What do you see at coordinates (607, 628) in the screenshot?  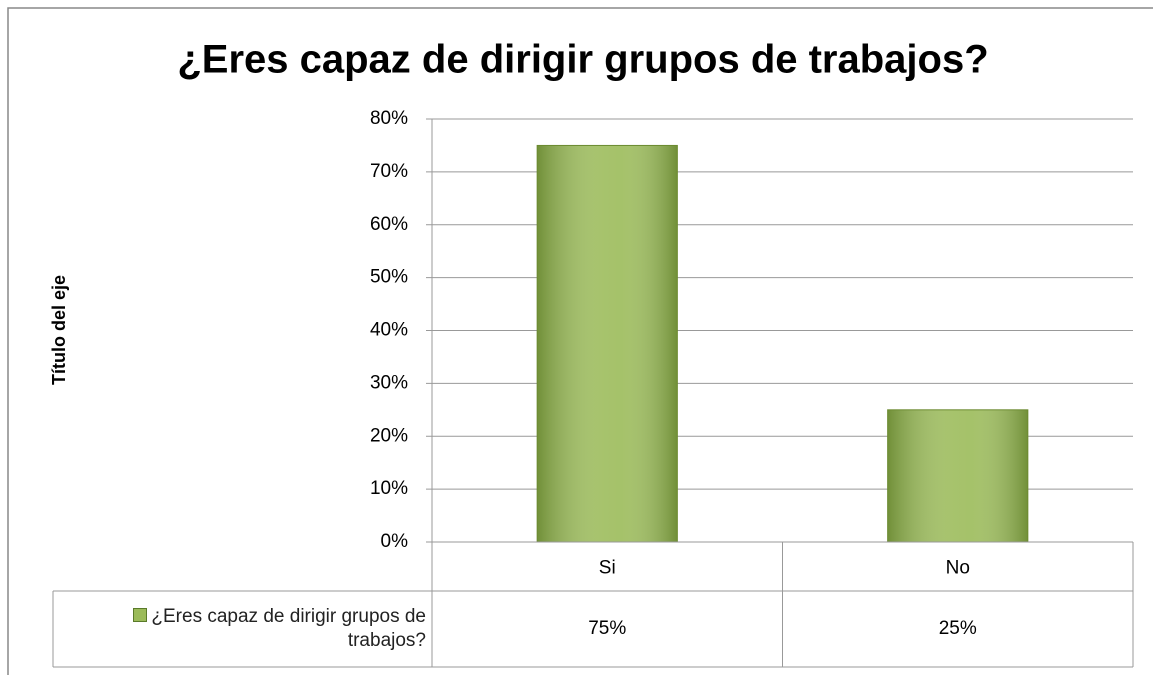 I see `table-value: 75%` at bounding box center [607, 628].